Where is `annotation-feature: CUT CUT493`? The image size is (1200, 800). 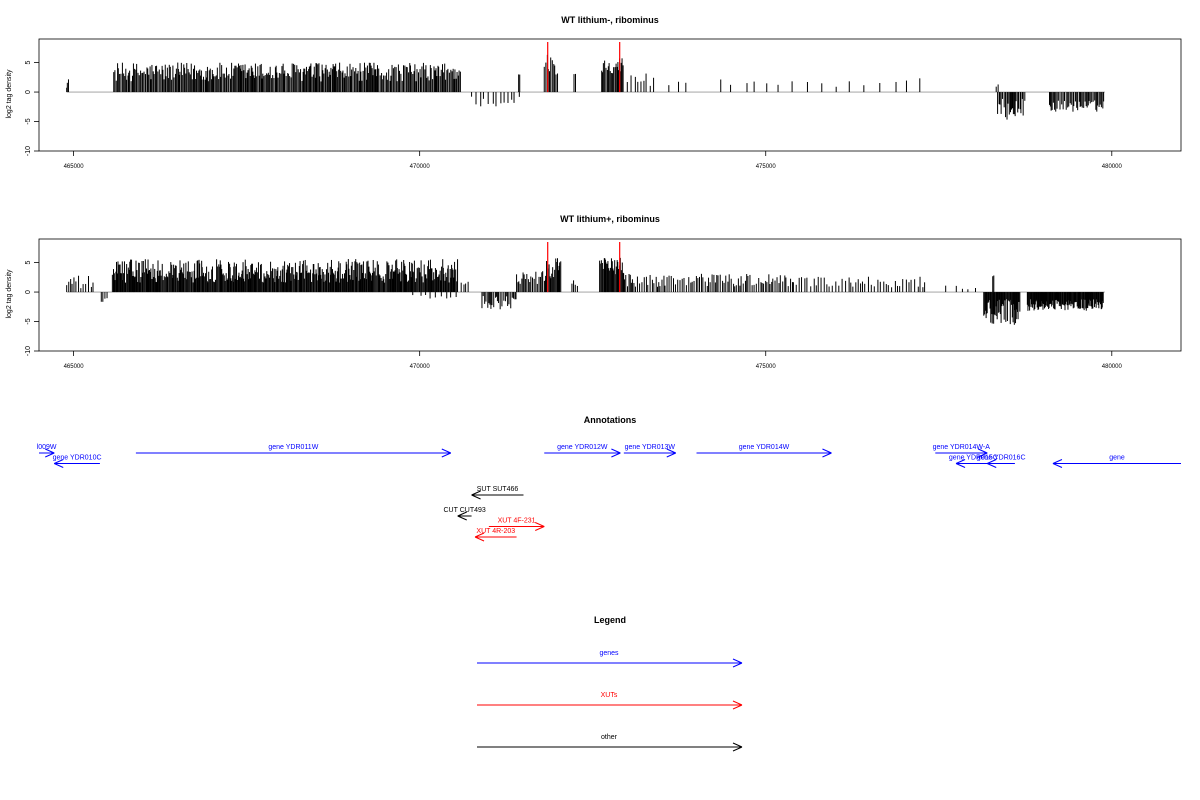
annotation-feature: CUT CUT493 is located at coordinates (465, 514).